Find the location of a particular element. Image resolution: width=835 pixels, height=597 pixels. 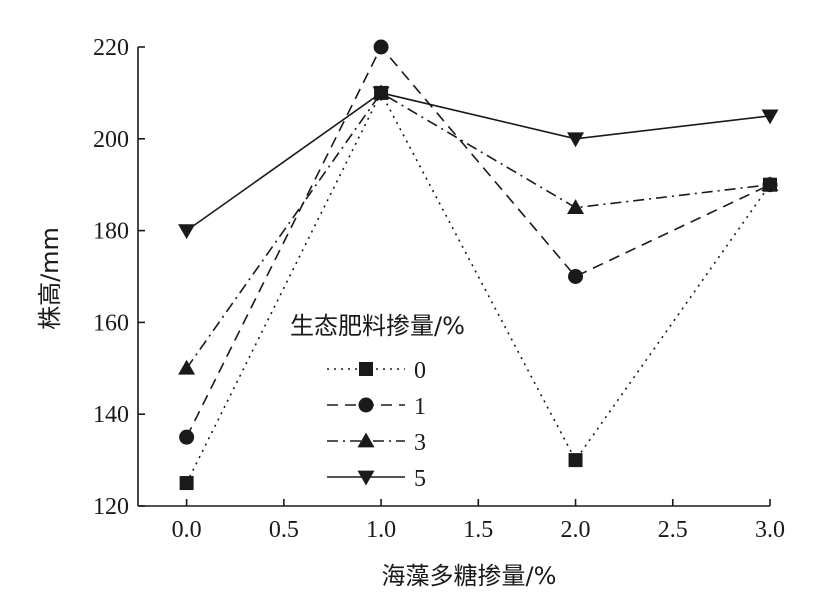

legend-label: 1 is located at coordinates (420, 407).